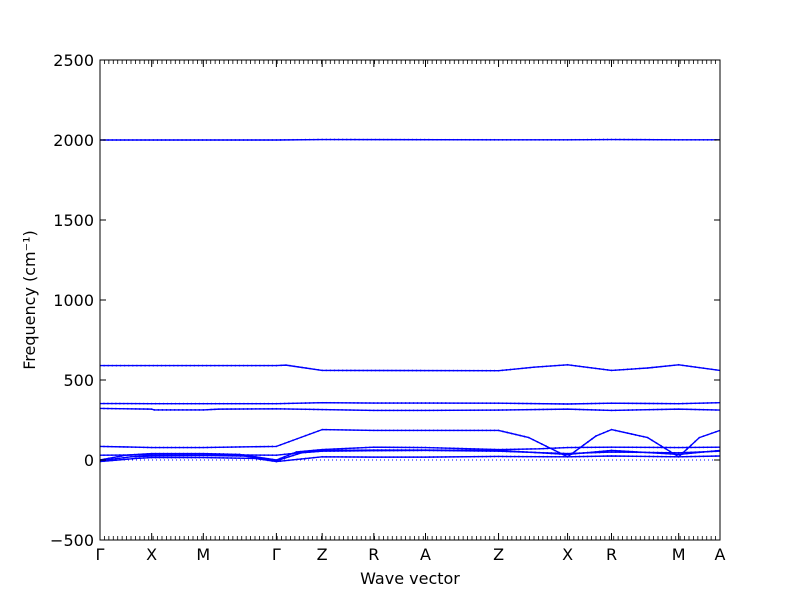 This screenshot has height=600, width=800. Describe the element at coordinates (203, 554) in the screenshot. I see `kpoint-label: M` at that location.